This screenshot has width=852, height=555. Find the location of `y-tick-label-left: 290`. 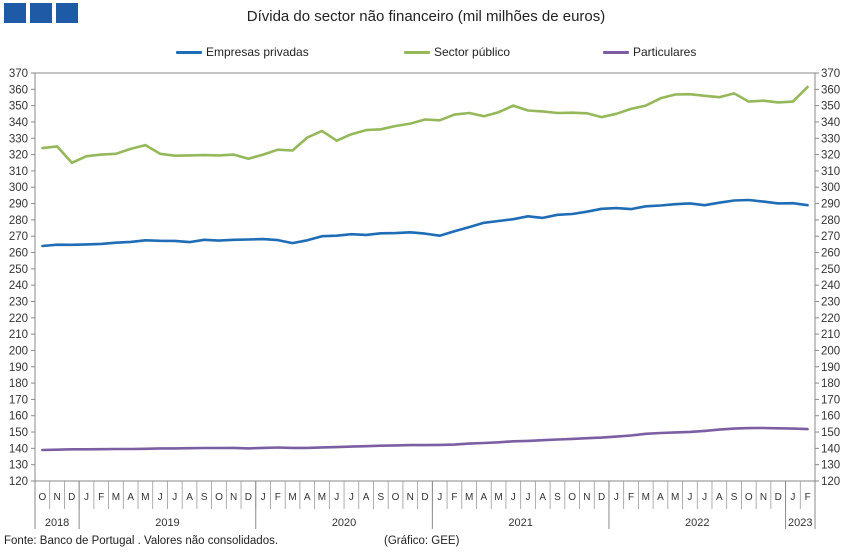

y-tick-label-left: 290 is located at coordinates (18, 205).